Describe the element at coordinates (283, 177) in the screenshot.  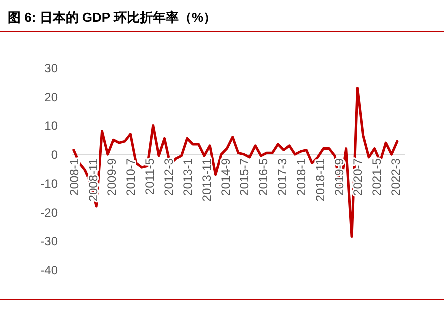
I see `x-tick-label: 2017-3` at that location.